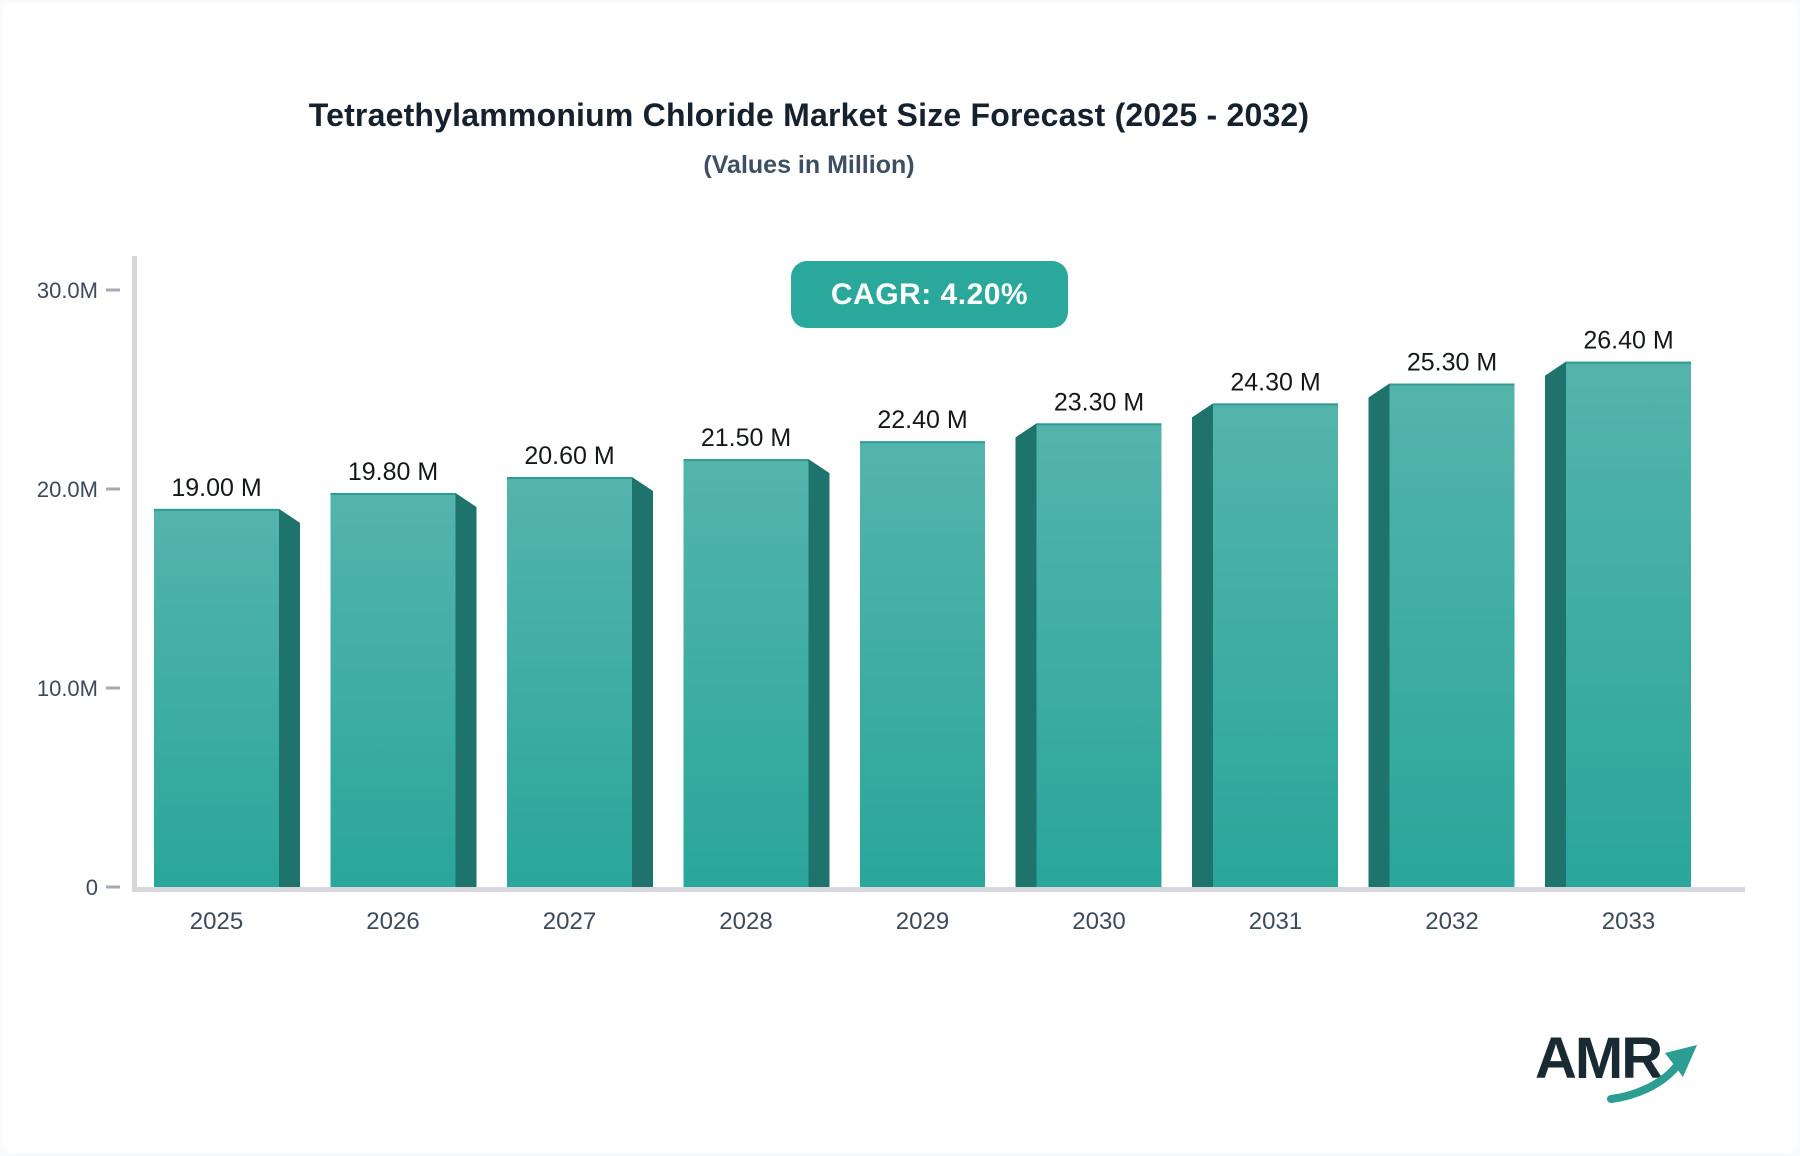 The width and height of the screenshot is (1800, 1156). Describe the element at coordinates (929, 294) in the screenshot. I see `cagr-badge: CAGR: 4.20%` at that location.